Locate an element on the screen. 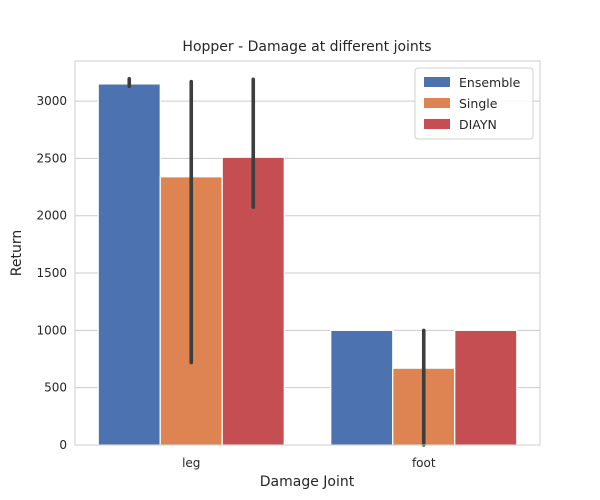 The image size is (600, 500). x-axis-label: Damage Joint is located at coordinates (307, 482).